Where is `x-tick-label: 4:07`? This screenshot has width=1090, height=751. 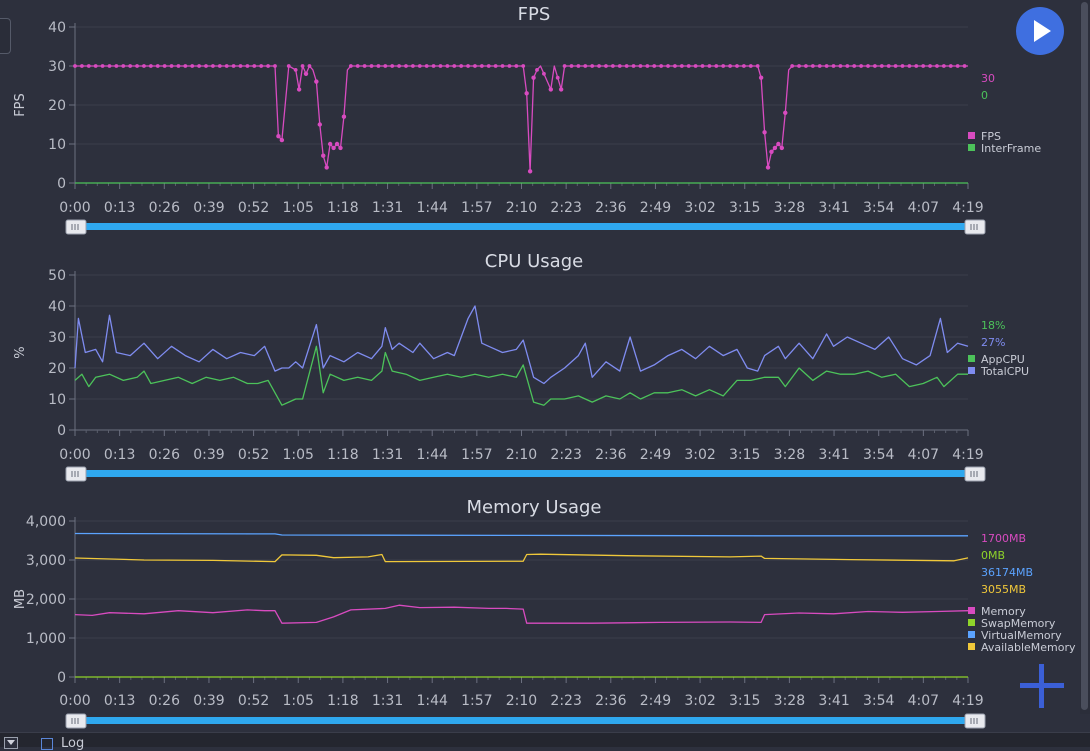 x-tick-label: 4:07 is located at coordinates (923, 455).